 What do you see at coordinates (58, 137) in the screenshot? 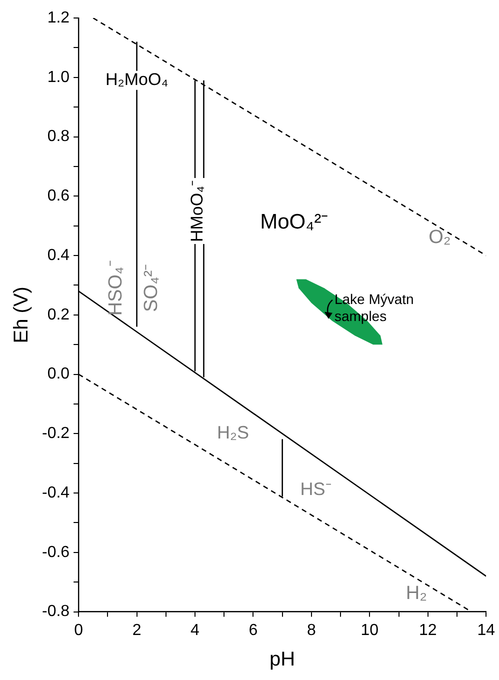
I see `y-tick-label: 0.8` at bounding box center [58, 137].